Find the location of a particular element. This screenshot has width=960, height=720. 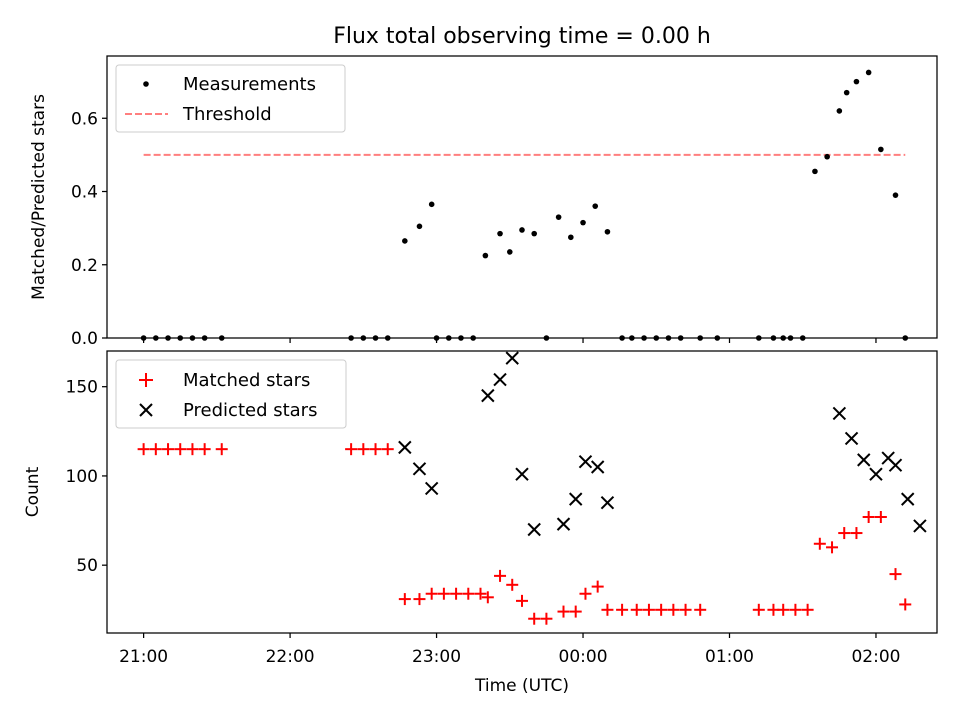

x-tick-label: 23:00 is located at coordinates (436, 657).